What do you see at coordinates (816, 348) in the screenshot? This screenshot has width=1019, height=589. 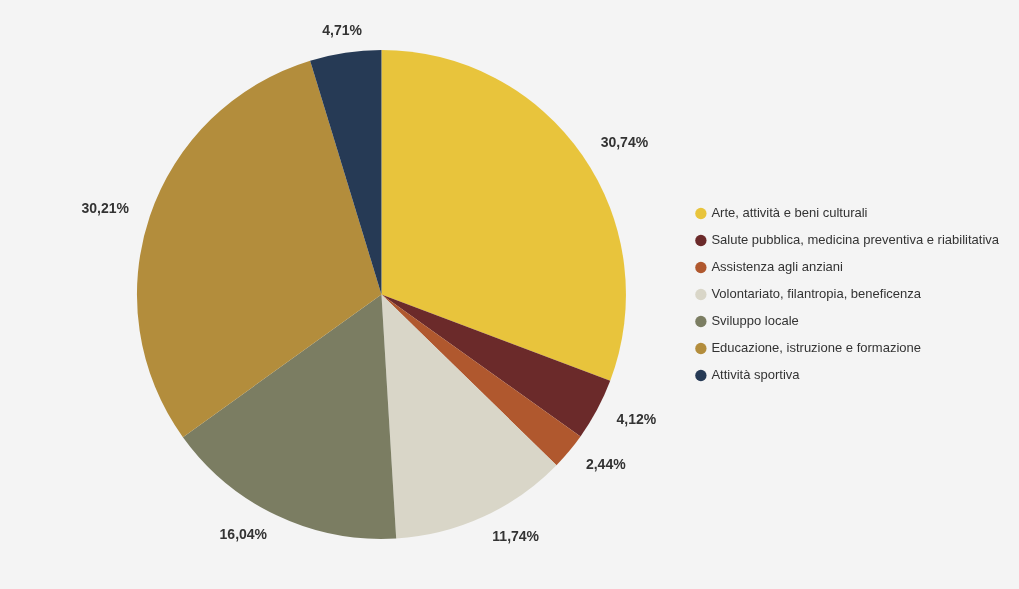 I see `legend-label: Educazione, istruzione e formazione` at bounding box center [816, 348].